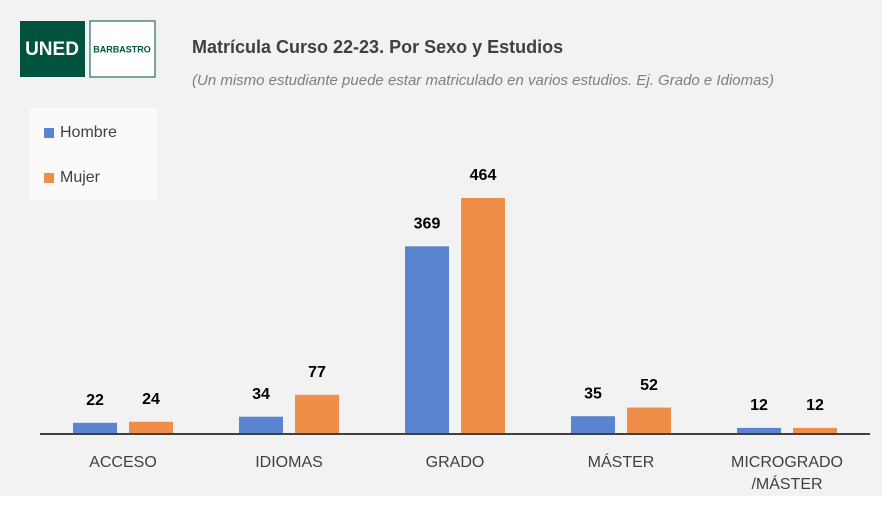 This screenshot has height=505, width=892. Describe the element at coordinates (261, 394) in the screenshot. I see `data-label: 34` at that location.